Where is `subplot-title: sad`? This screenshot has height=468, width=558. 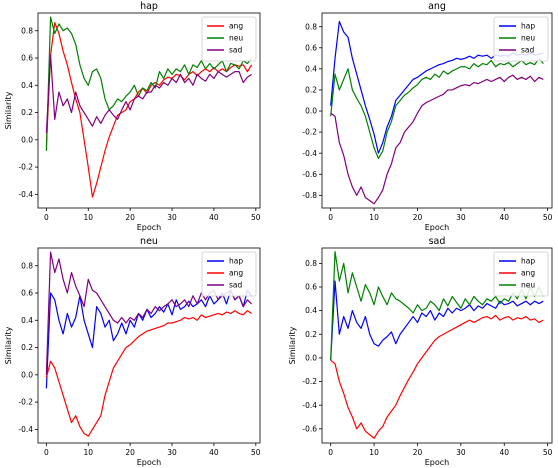
subplot-title: sad is located at coordinates (437, 241).